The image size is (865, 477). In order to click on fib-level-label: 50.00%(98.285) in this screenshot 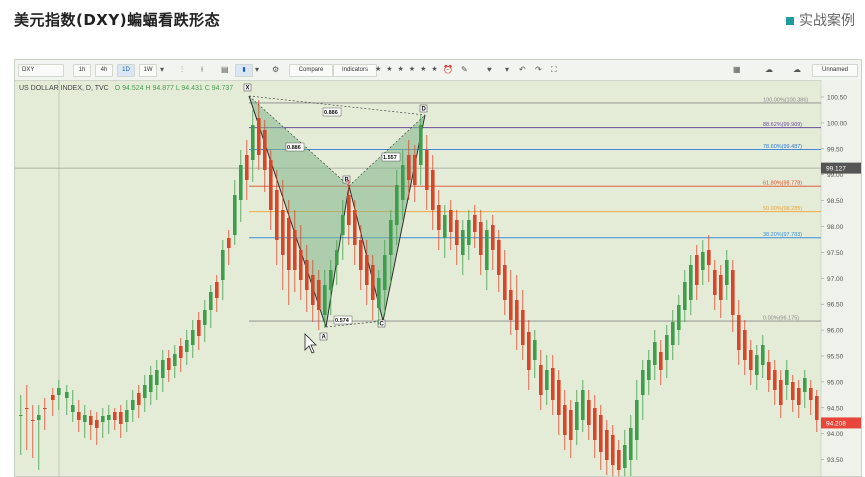, I will do `click(782, 209)`.